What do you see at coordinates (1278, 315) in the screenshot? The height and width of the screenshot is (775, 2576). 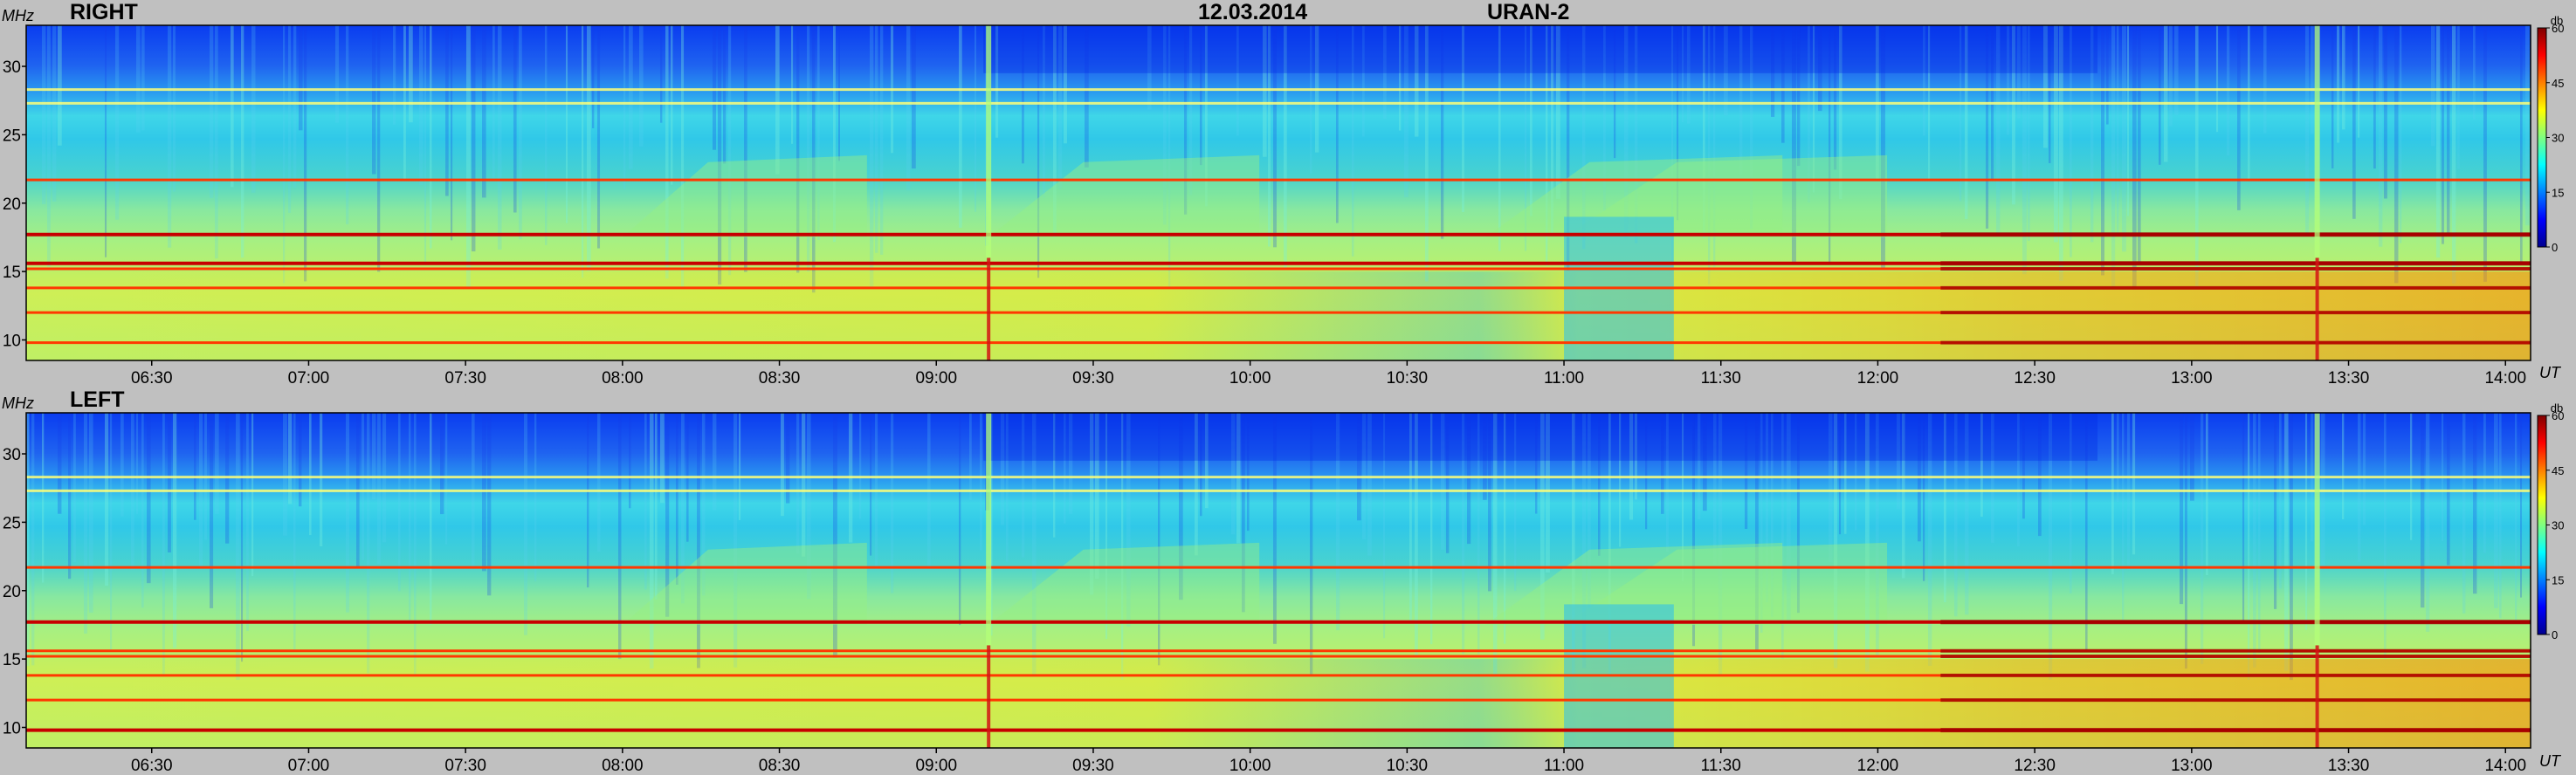 I see `low-freq-region` at bounding box center [1278, 315].